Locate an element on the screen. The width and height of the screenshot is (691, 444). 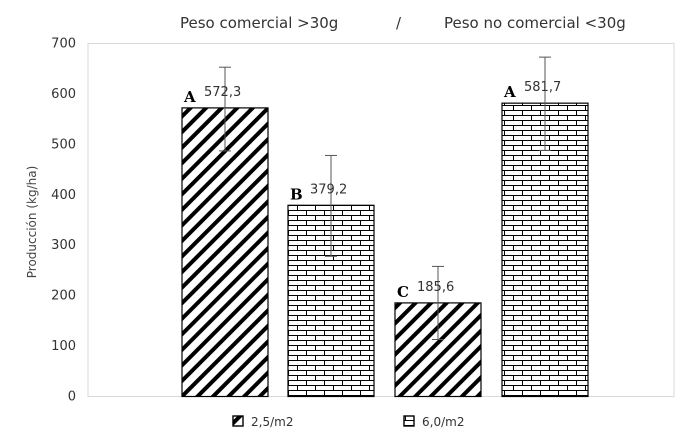
bar-value-label: 185,6 is located at coordinates (435, 287).